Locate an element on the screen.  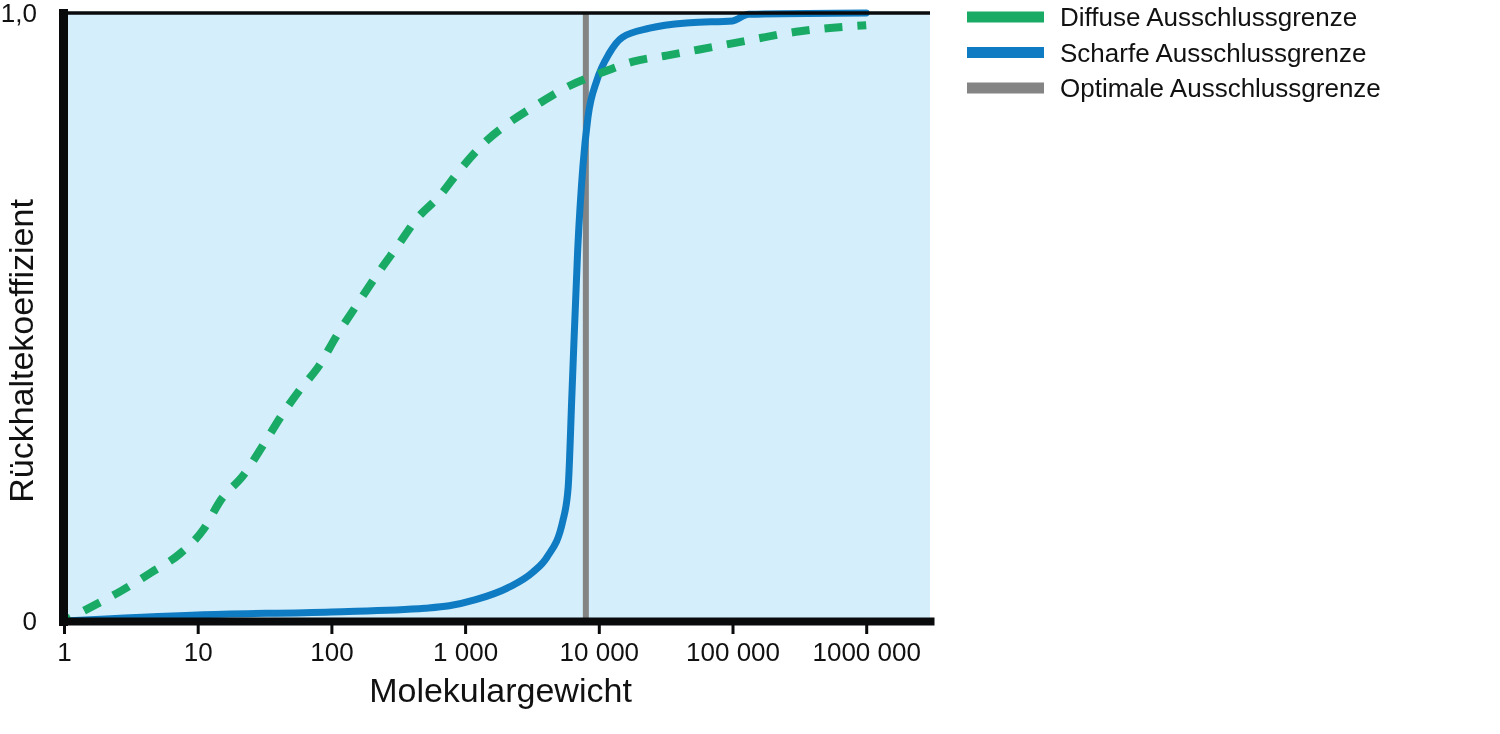
x-tick-label: 100 is located at coordinates (332, 652).